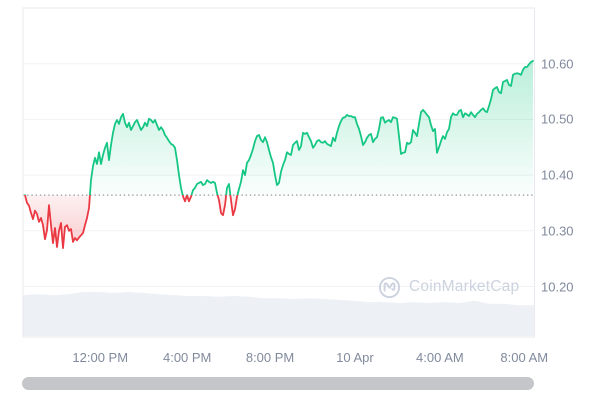  What do you see at coordinates (557, 286) in the screenshot?
I see `y-axis-label: 10.20` at bounding box center [557, 286].